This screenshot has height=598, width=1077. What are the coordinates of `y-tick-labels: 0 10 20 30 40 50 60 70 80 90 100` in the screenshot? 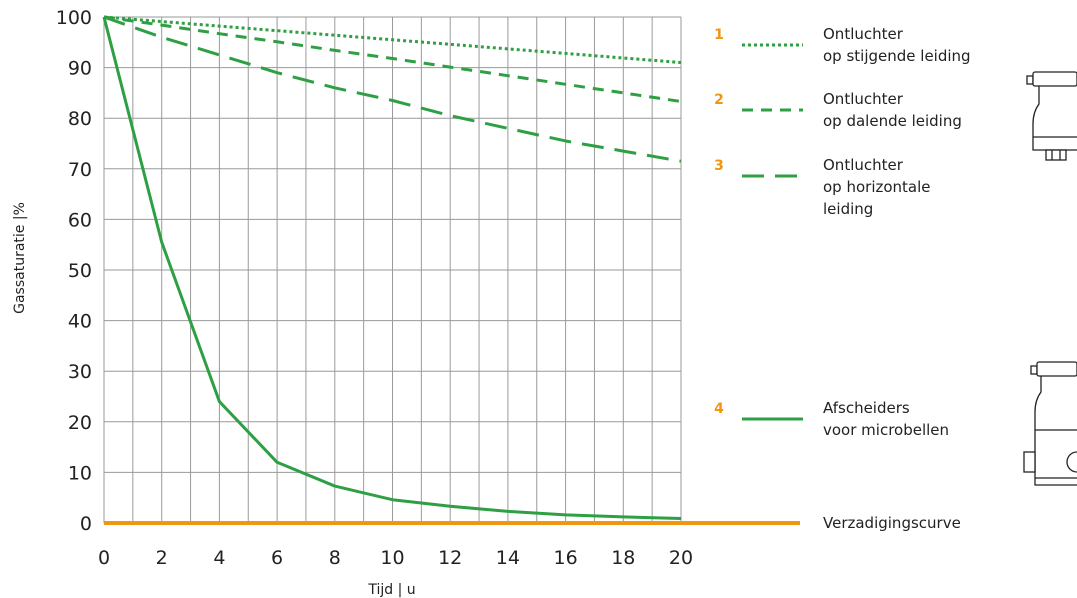 It's located at (74, 271).